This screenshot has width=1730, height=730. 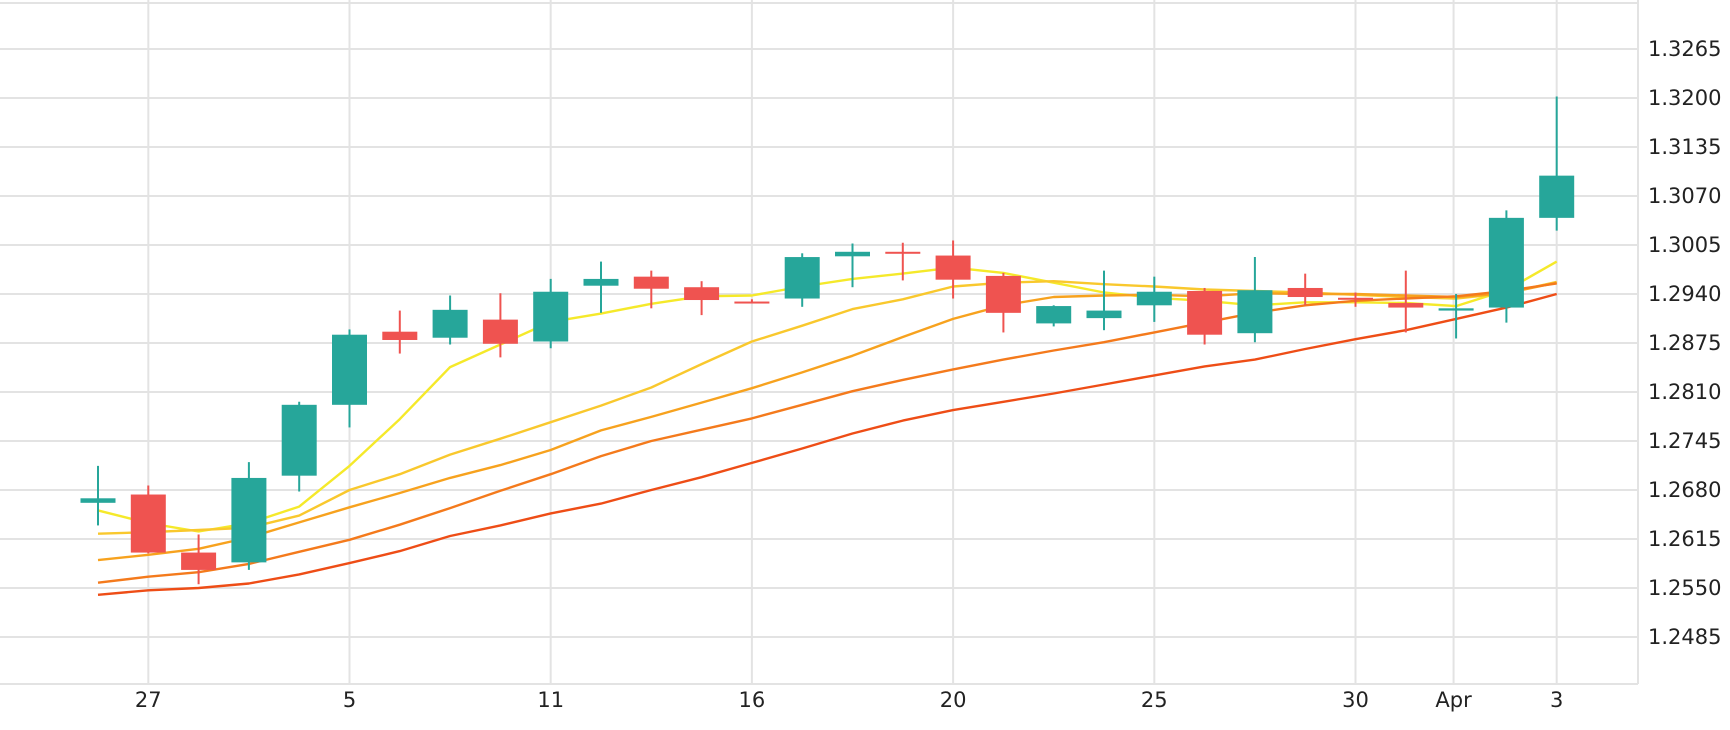 What do you see at coordinates (1684, 245) in the screenshot?
I see `y-tick-label: 1.3005` at bounding box center [1684, 245].